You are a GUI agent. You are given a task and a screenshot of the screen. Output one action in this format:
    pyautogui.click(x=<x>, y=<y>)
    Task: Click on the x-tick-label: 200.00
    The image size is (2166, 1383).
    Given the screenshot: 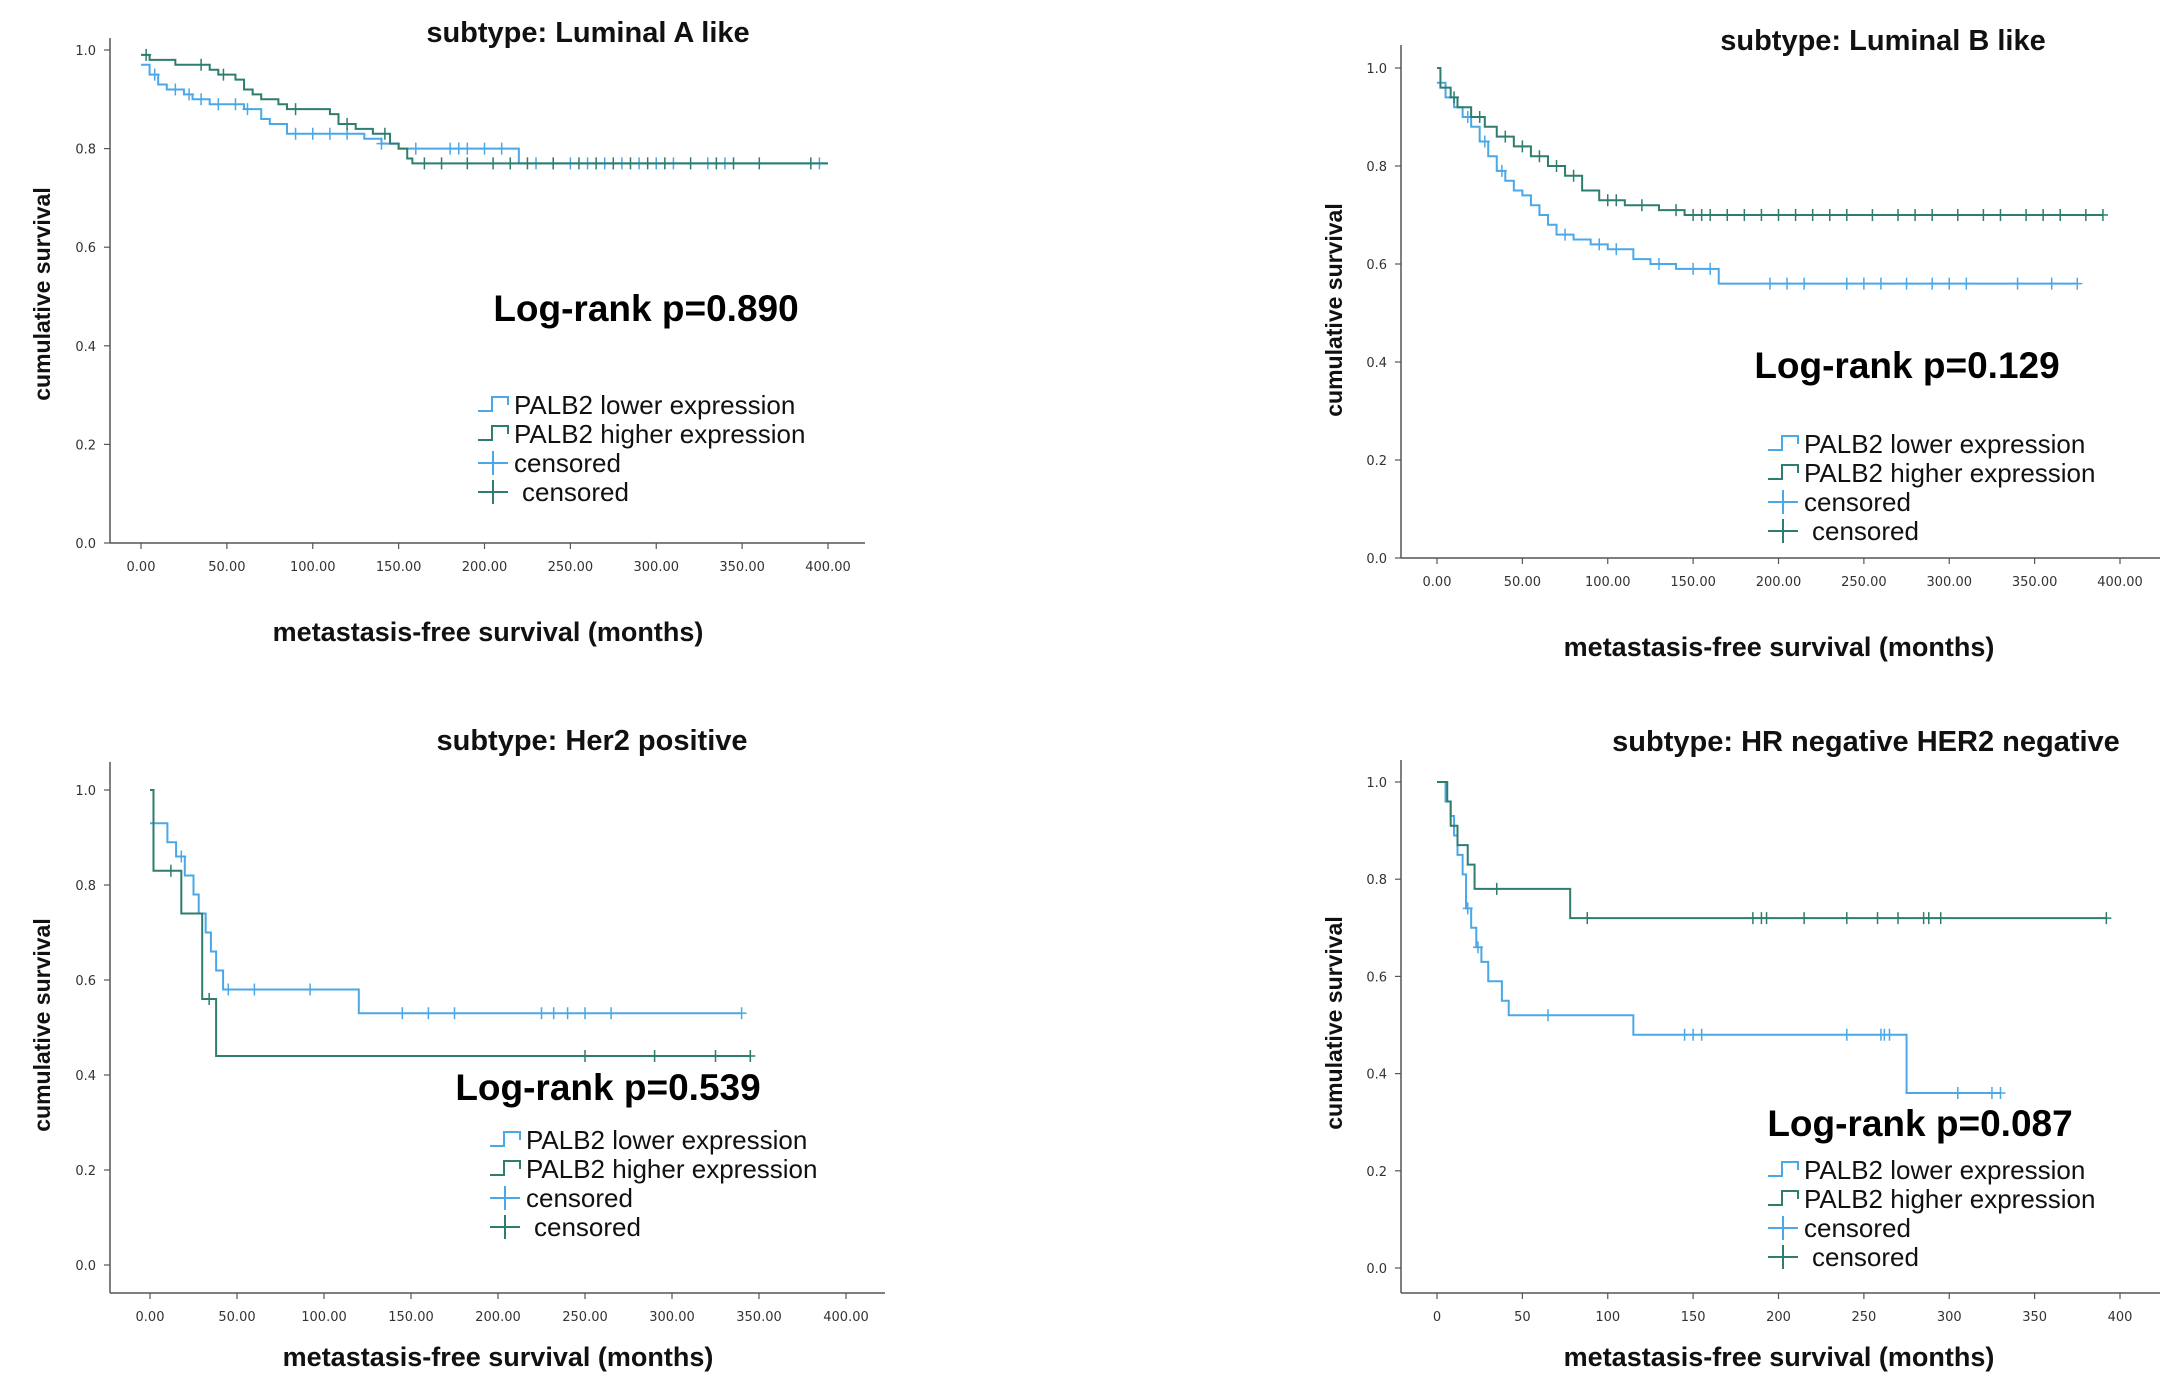 What is the action you would take?
    pyautogui.click(x=498, y=1317)
    